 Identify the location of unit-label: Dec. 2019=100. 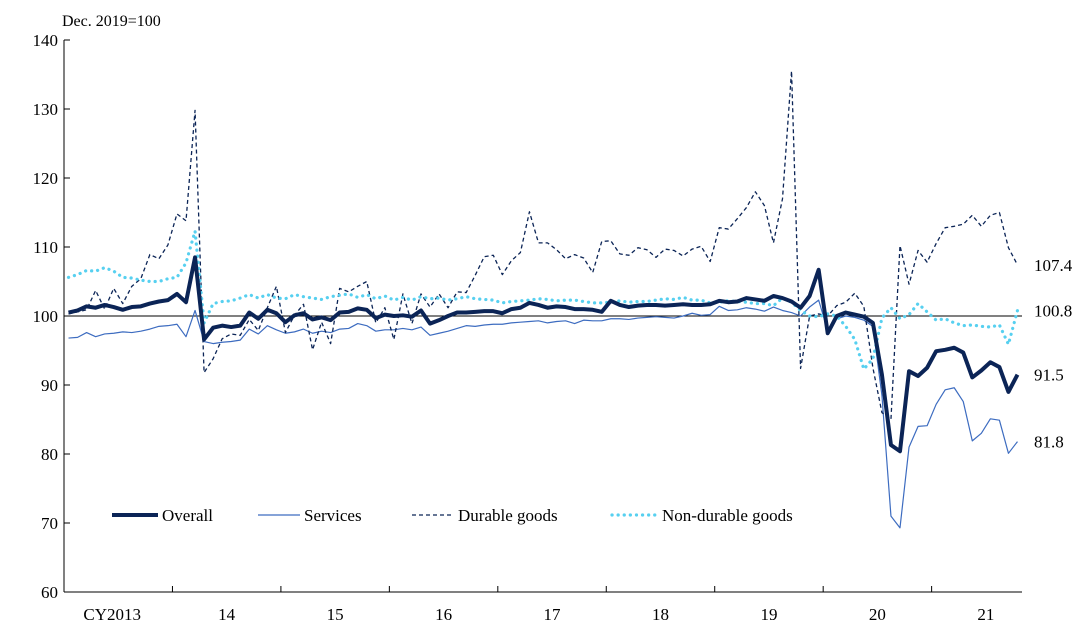
(111, 21).